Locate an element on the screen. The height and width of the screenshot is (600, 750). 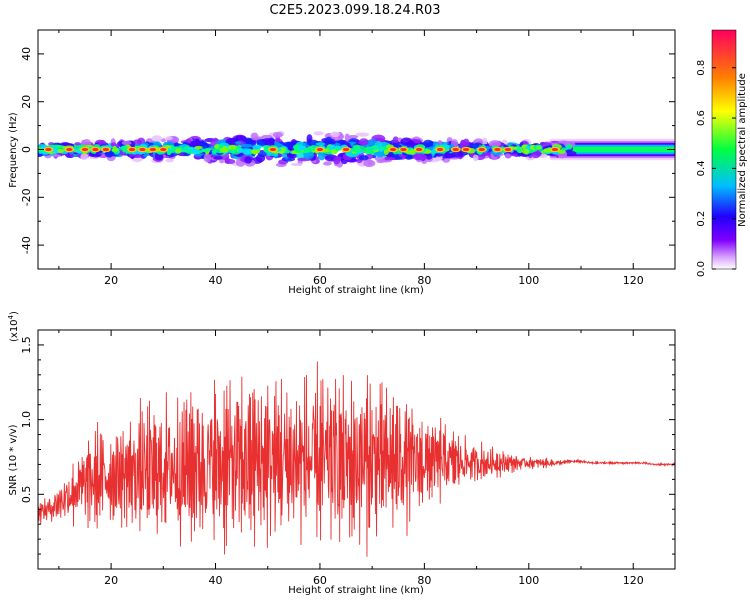
snr-ytick-label: 1.5 is located at coordinates (26, 345).